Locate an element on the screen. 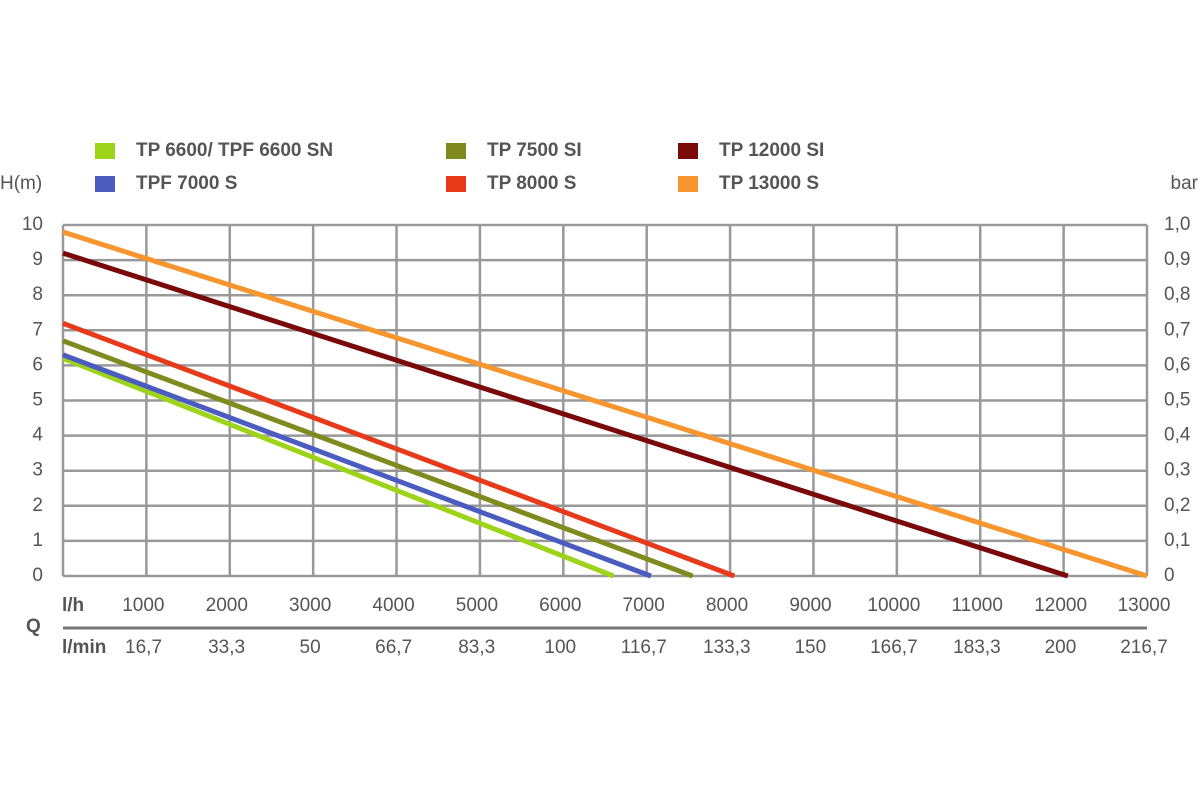 The width and height of the screenshot is (1200, 800). q-label: Q is located at coordinates (33, 626).